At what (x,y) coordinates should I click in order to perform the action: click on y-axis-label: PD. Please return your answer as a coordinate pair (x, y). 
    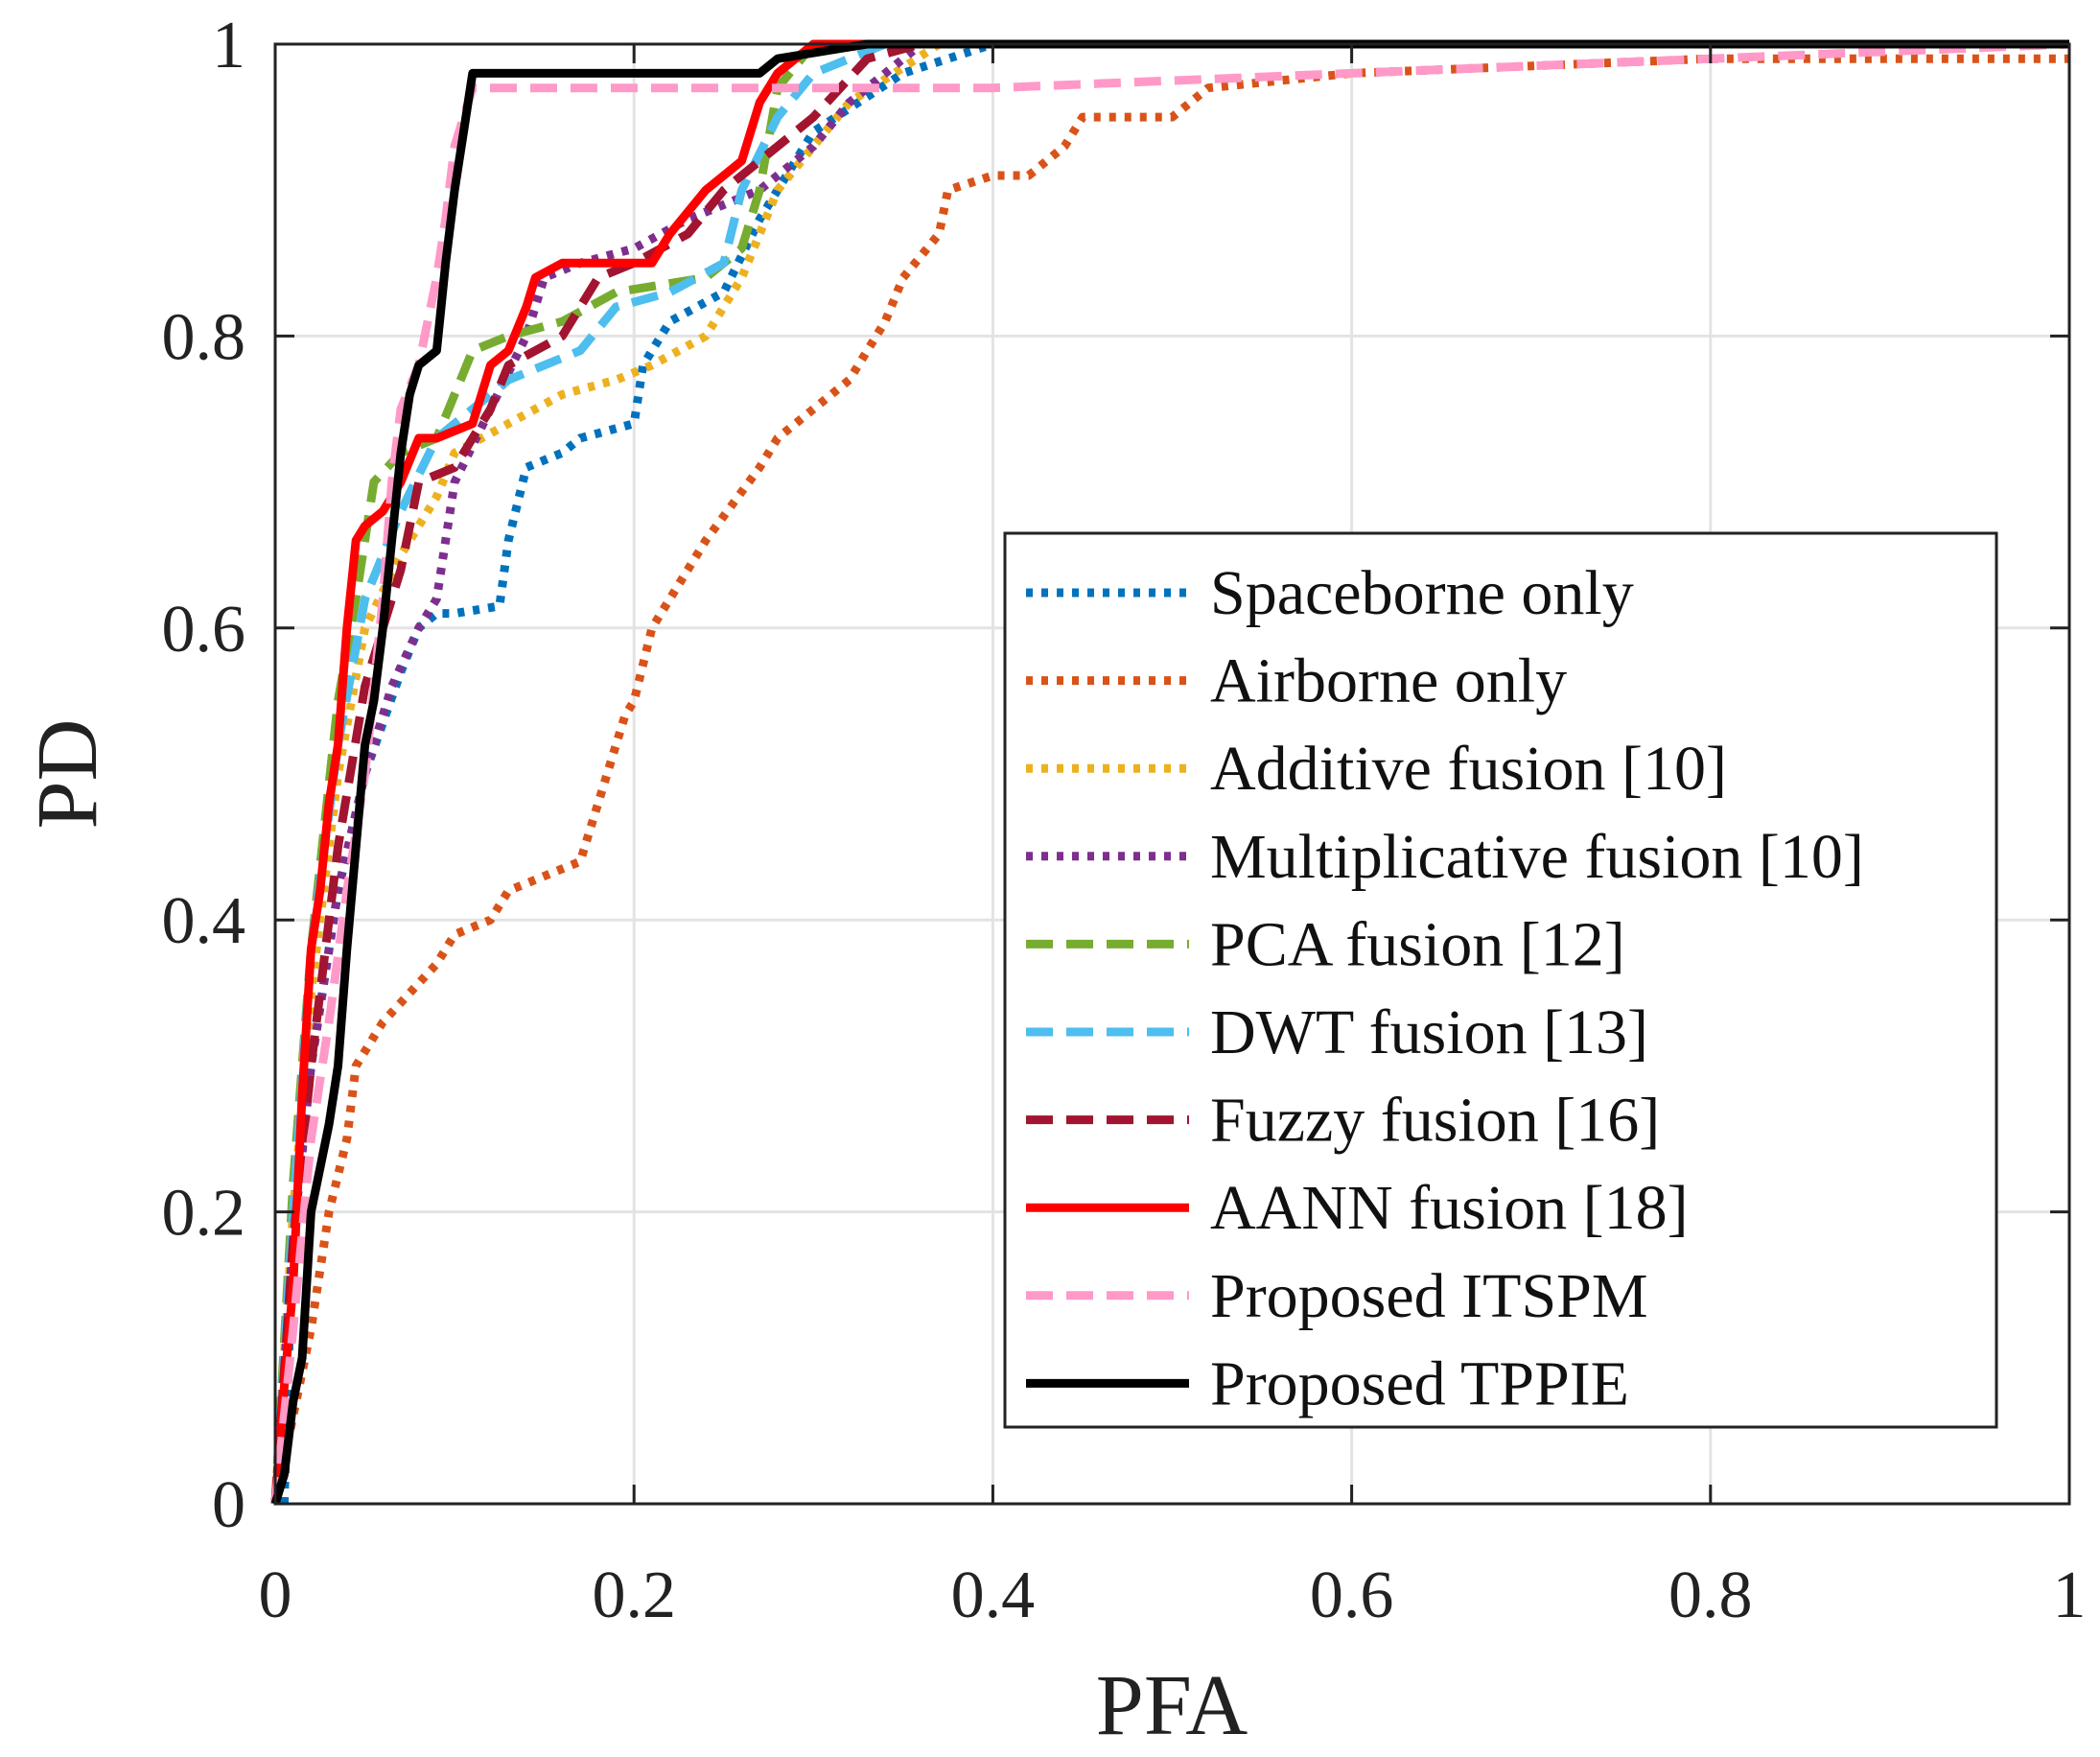
    Looking at the image, I should click on (67, 773).